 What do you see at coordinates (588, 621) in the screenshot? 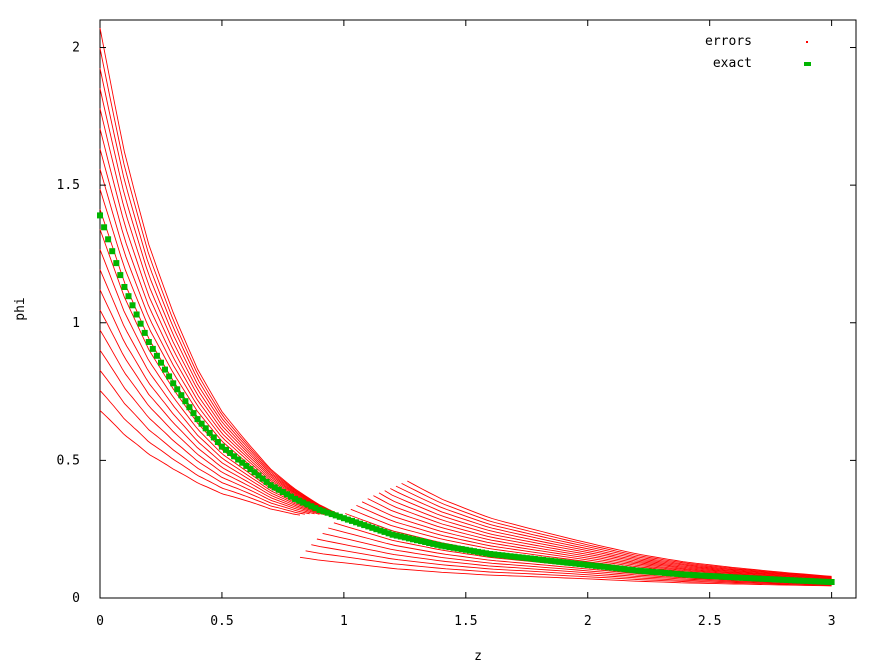
I see `x-tick-label: 2` at bounding box center [588, 621].